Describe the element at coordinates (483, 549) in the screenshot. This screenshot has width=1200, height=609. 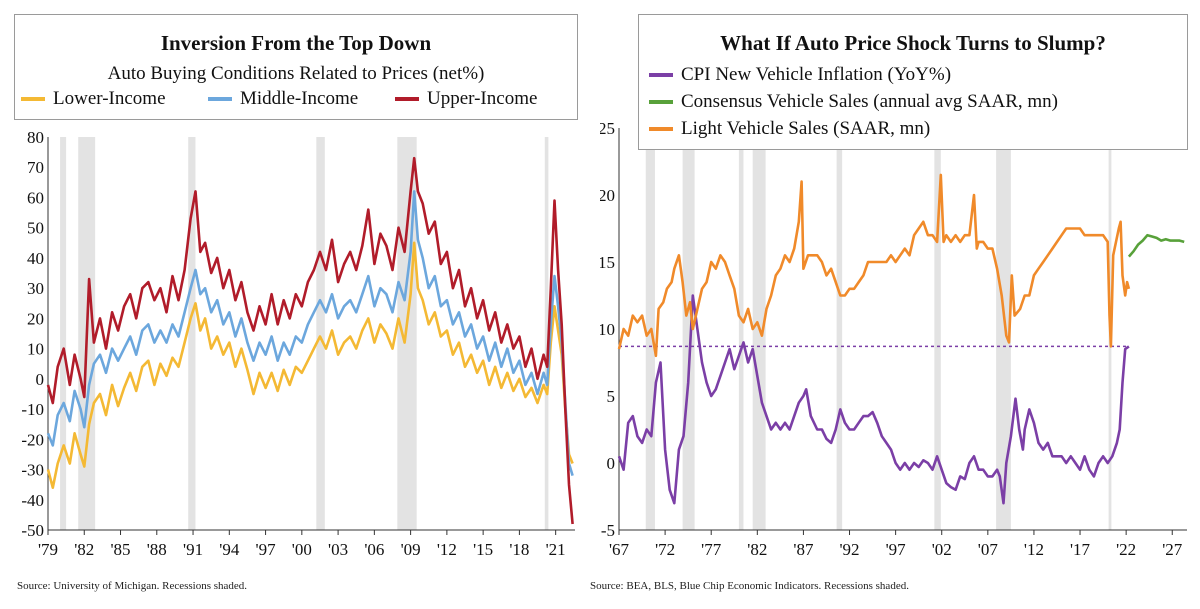
I see `x-tick-label: '15` at that location.